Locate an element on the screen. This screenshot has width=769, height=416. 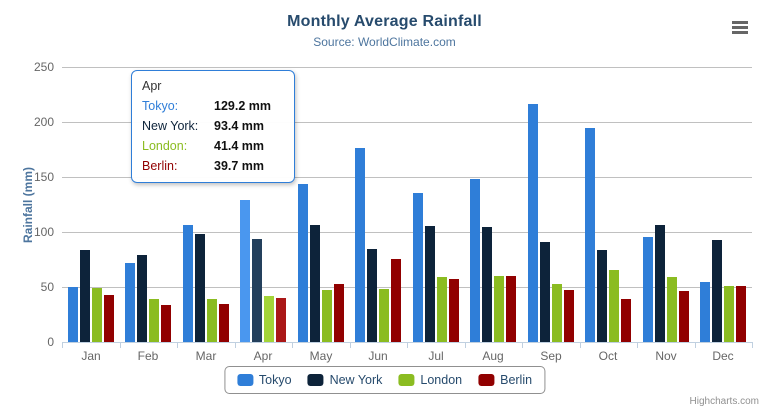
x-axis-label-apr: Apr is located at coordinates (263, 356).